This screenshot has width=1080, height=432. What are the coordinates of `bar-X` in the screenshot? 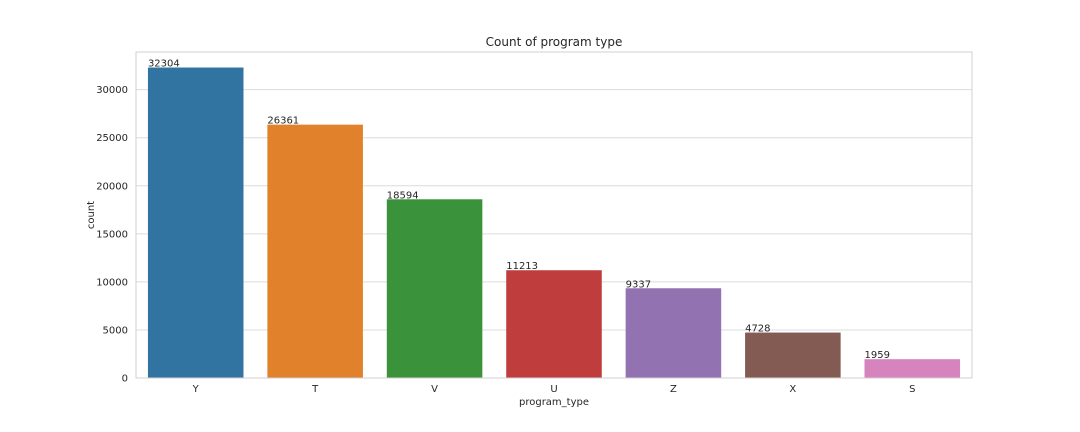 It's located at (793, 355).